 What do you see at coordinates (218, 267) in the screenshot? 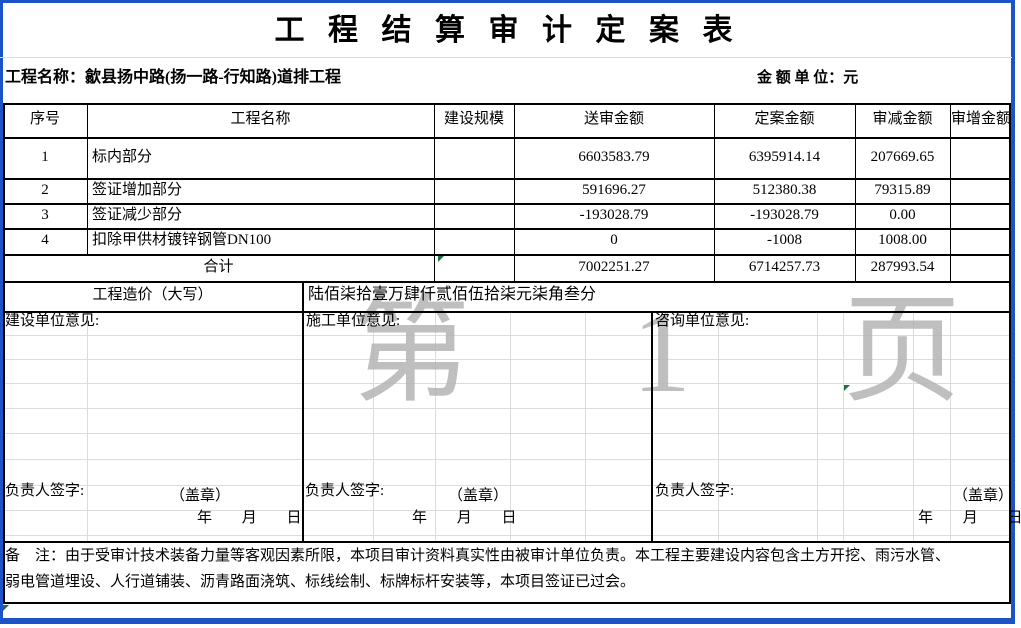
I see `total-row-label: 合计` at bounding box center [218, 267].